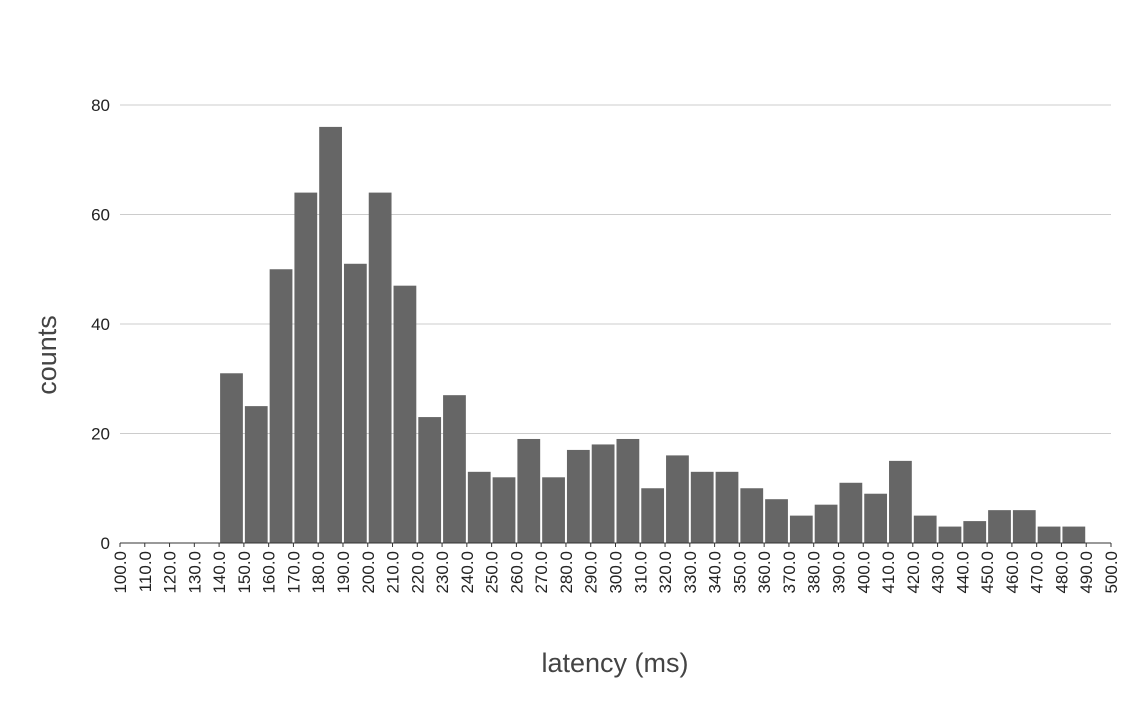  What do you see at coordinates (47, 355) in the screenshot?
I see `y-axis-label: counts` at bounding box center [47, 355].